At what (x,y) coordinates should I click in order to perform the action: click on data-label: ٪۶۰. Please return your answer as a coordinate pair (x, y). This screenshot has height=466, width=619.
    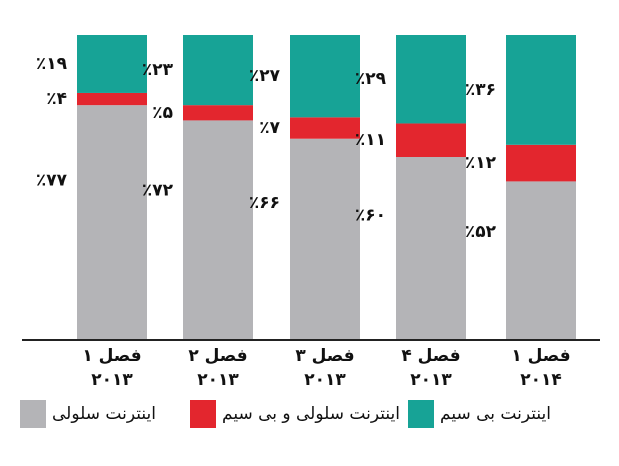
    Looking at the image, I should click on (370, 216).